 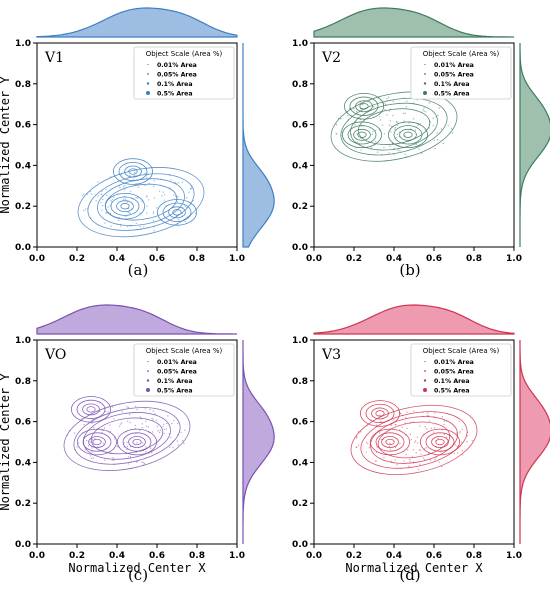 What do you see at coordinates (197, 556) in the screenshot?
I see `x-tick-label: 0.8` at bounding box center [197, 556].